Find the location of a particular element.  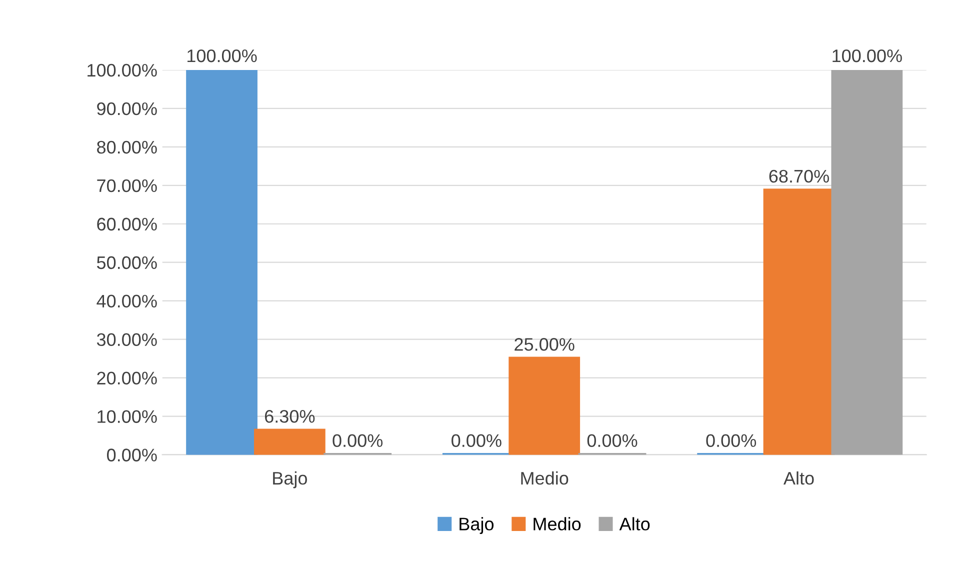

legend-label: Medio is located at coordinates (557, 523).